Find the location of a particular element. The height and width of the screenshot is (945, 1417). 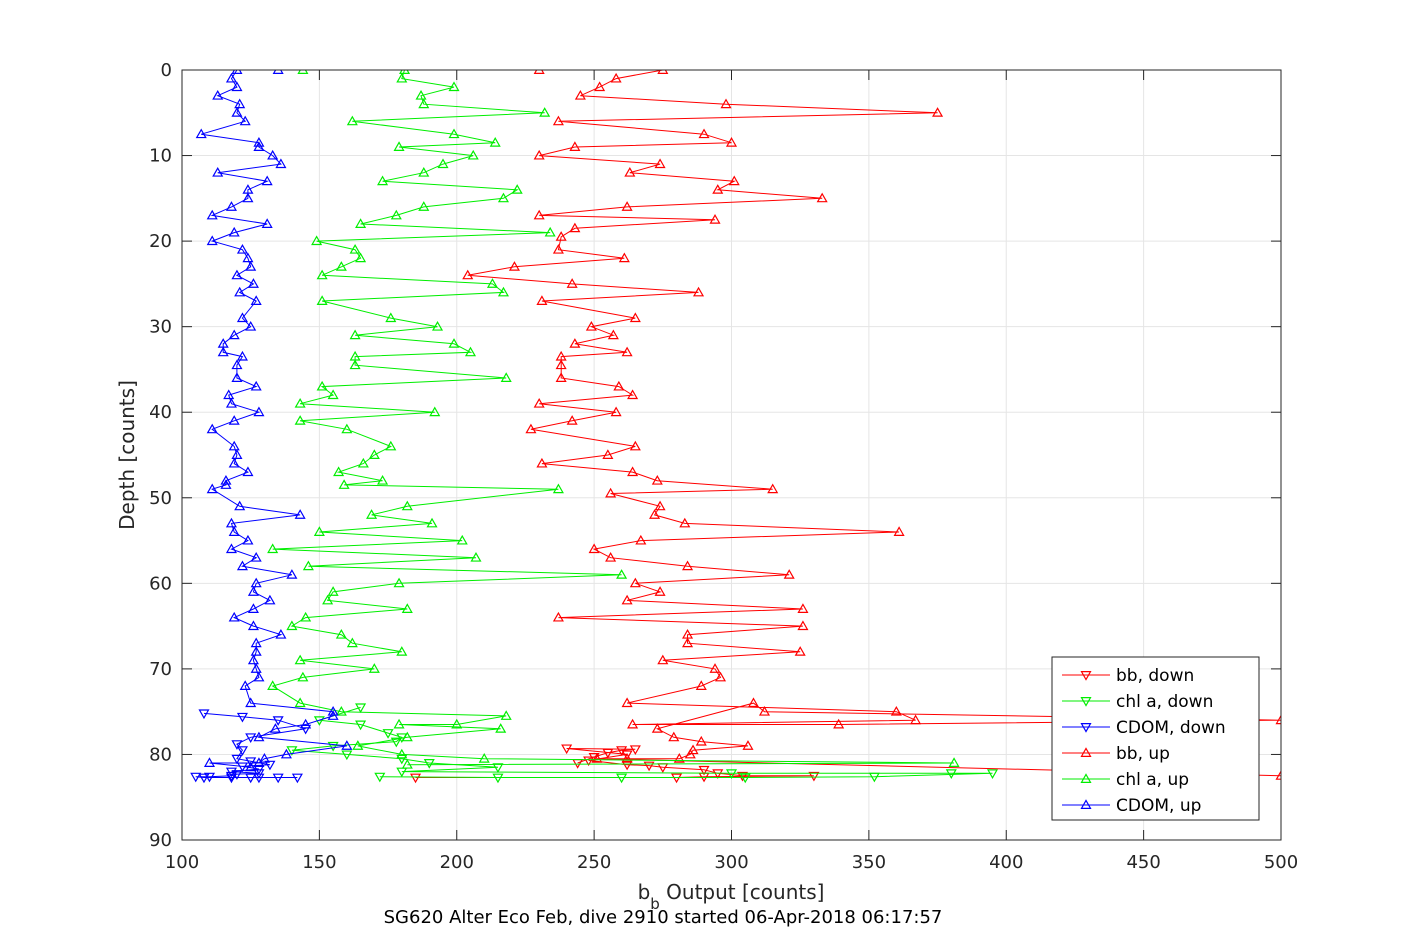

series-line is located at coordinates (274, 419).